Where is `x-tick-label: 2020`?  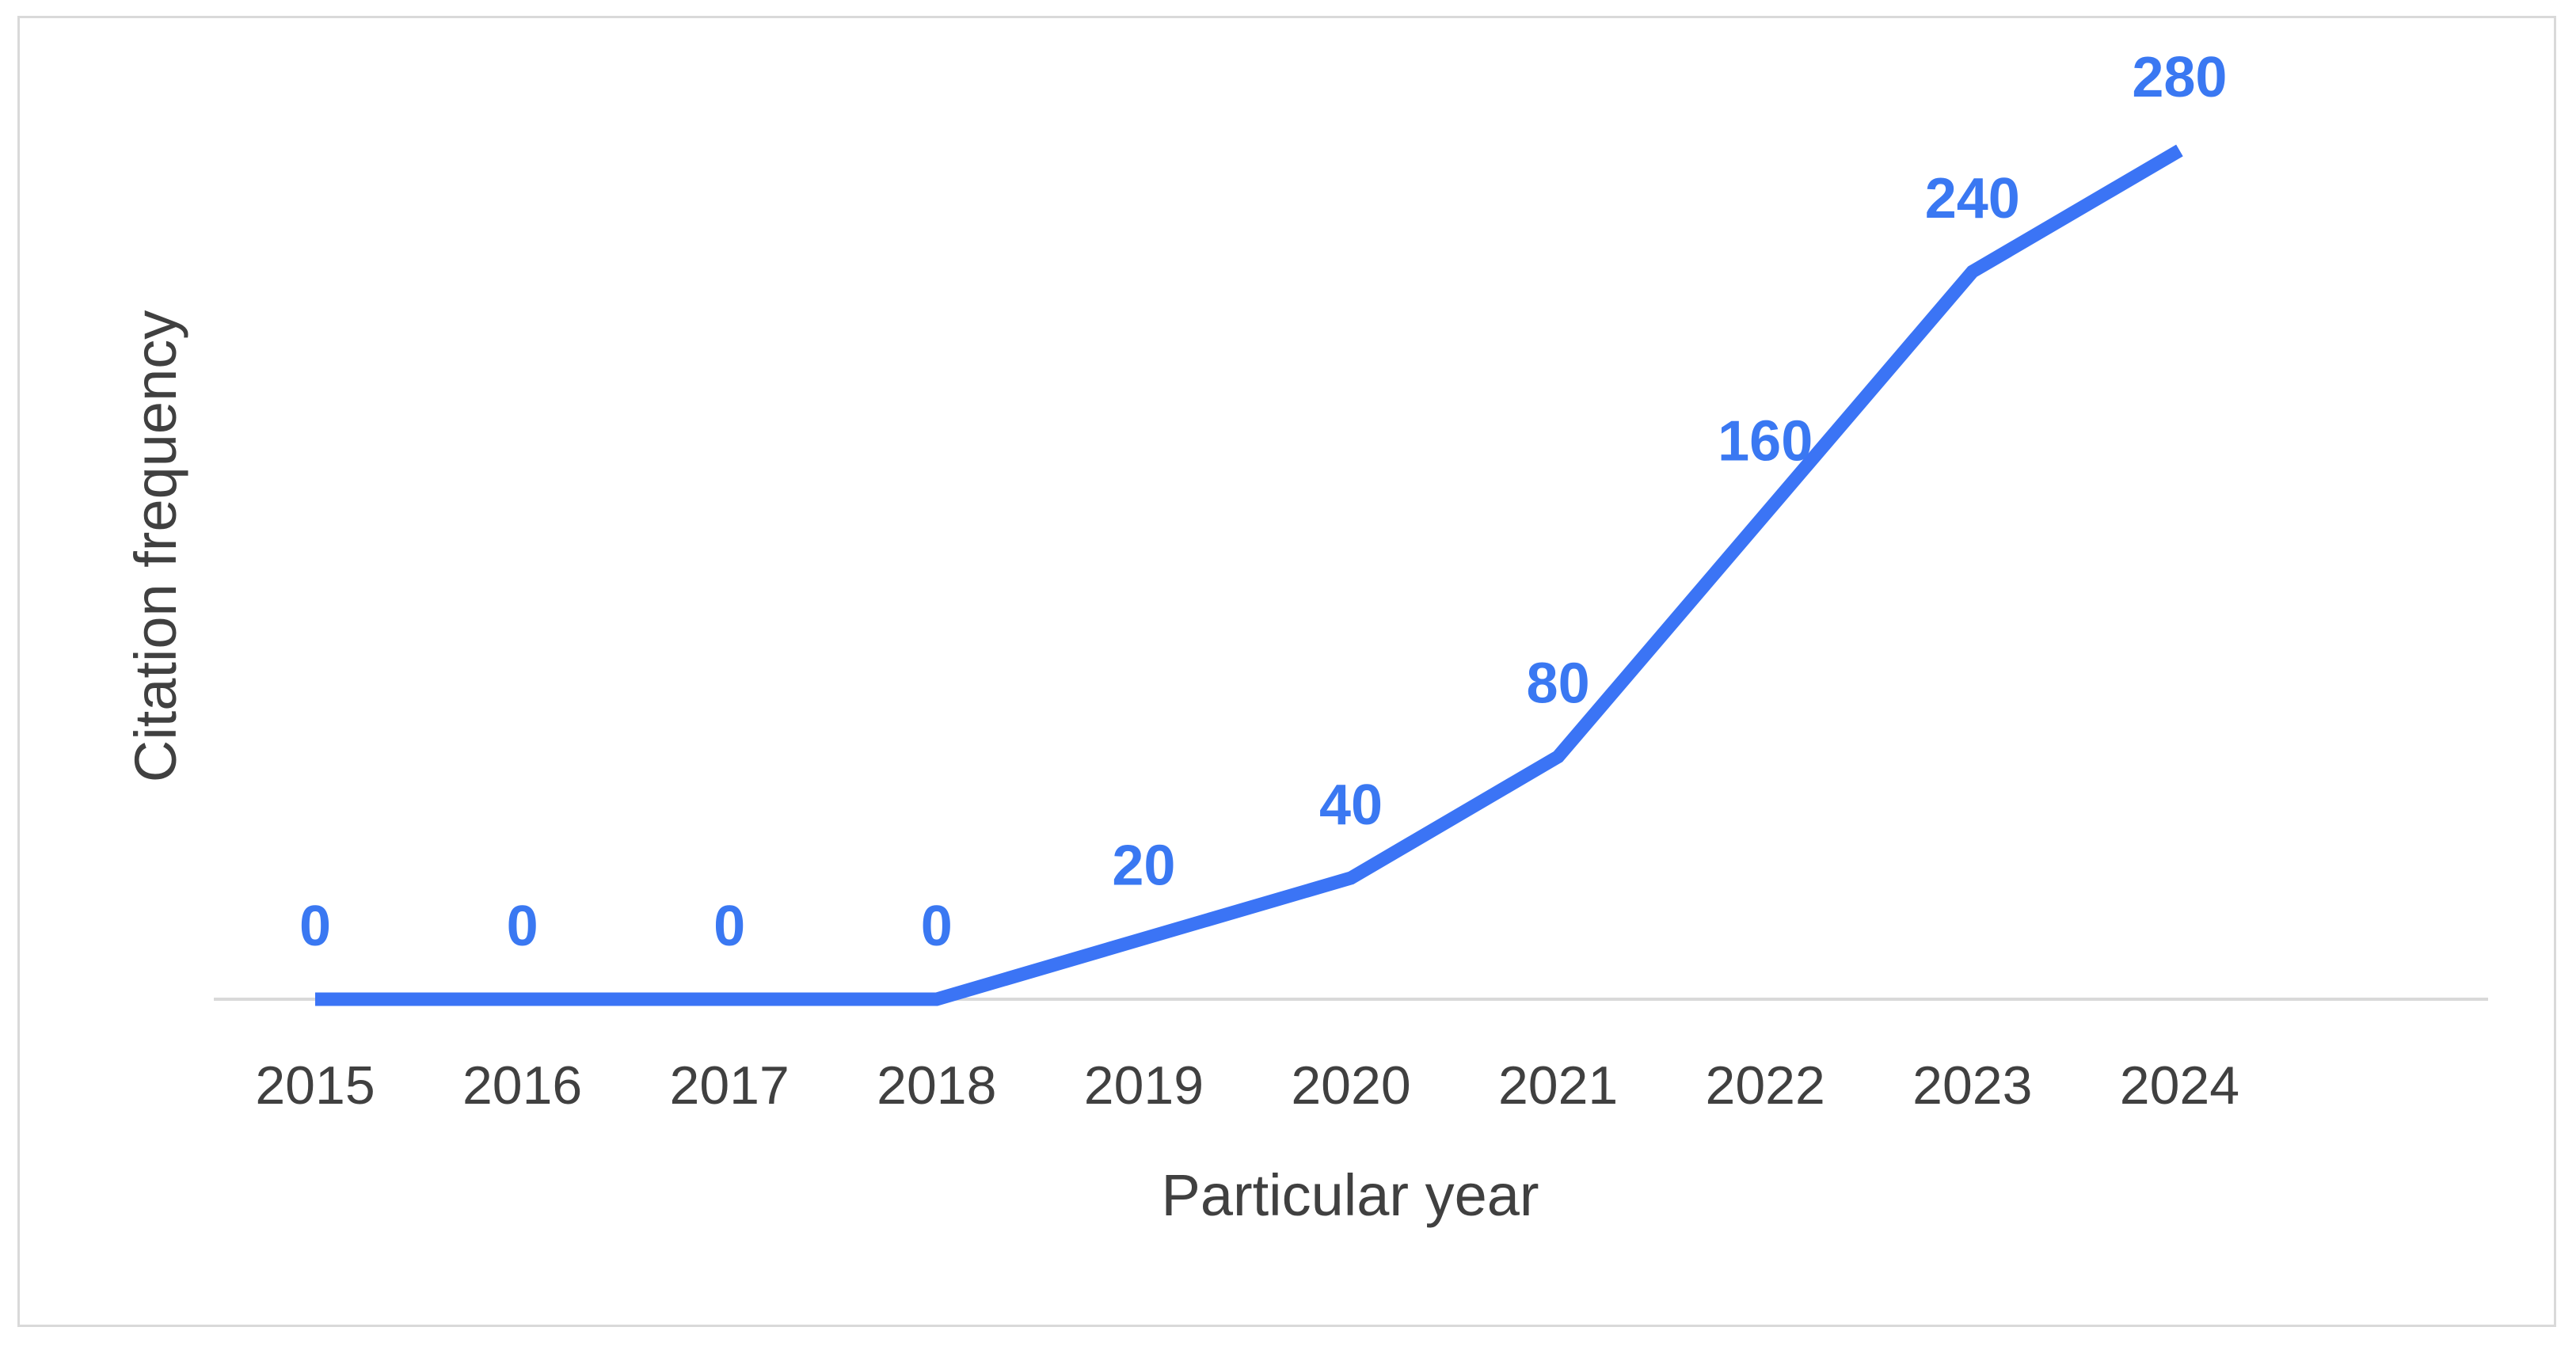 x-tick-label: 2020 is located at coordinates (1350, 1085).